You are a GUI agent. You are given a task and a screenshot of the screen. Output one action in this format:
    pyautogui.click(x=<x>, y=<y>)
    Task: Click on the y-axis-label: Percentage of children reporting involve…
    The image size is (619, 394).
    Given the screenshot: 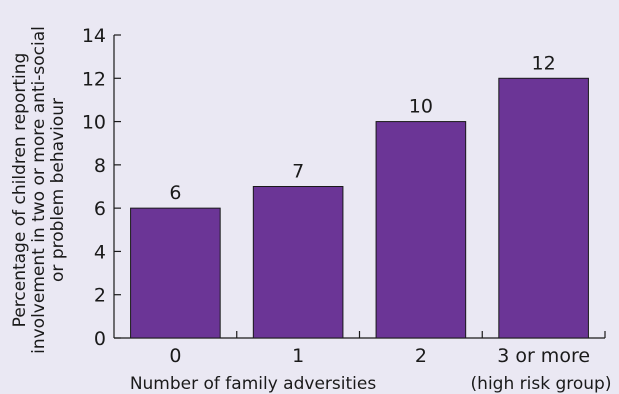 What is the action you would take?
    pyautogui.click(x=39, y=190)
    